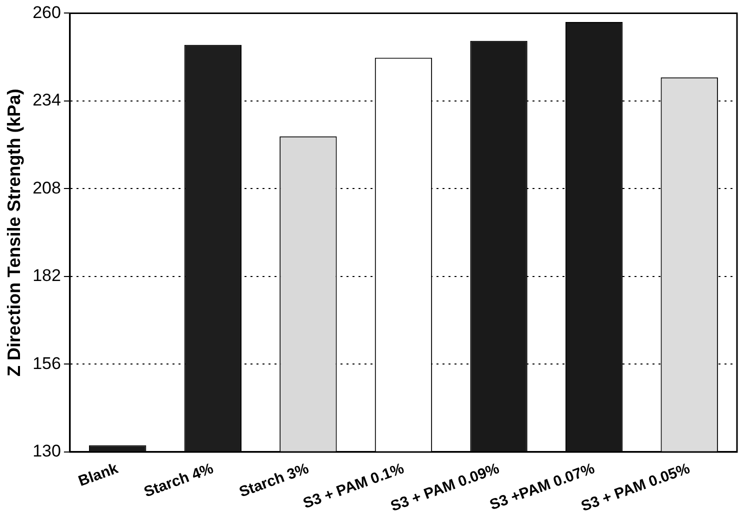  Describe the element at coordinates (46, 363) in the screenshot. I see `y-tick-label: 156` at that location.